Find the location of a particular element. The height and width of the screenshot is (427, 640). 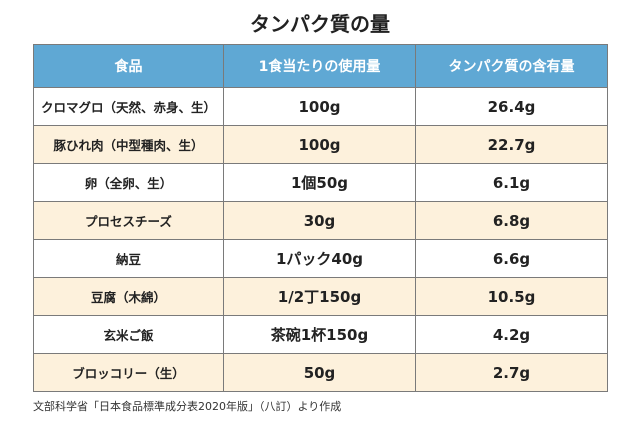

protein-cell: 6.1g is located at coordinates (511, 182).